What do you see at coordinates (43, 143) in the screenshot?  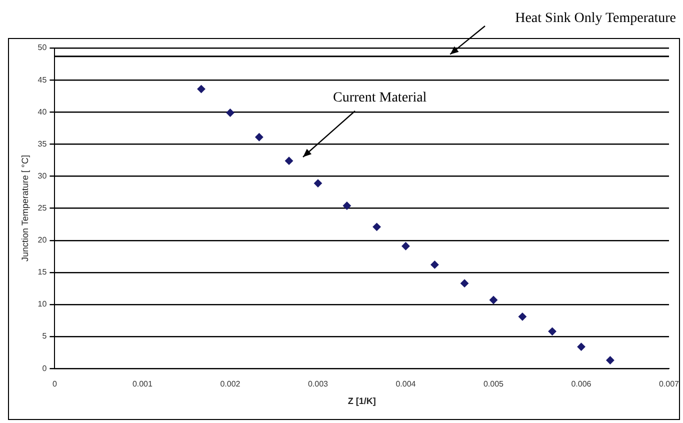 I see `y-tick-label: 35` at bounding box center [43, 143].